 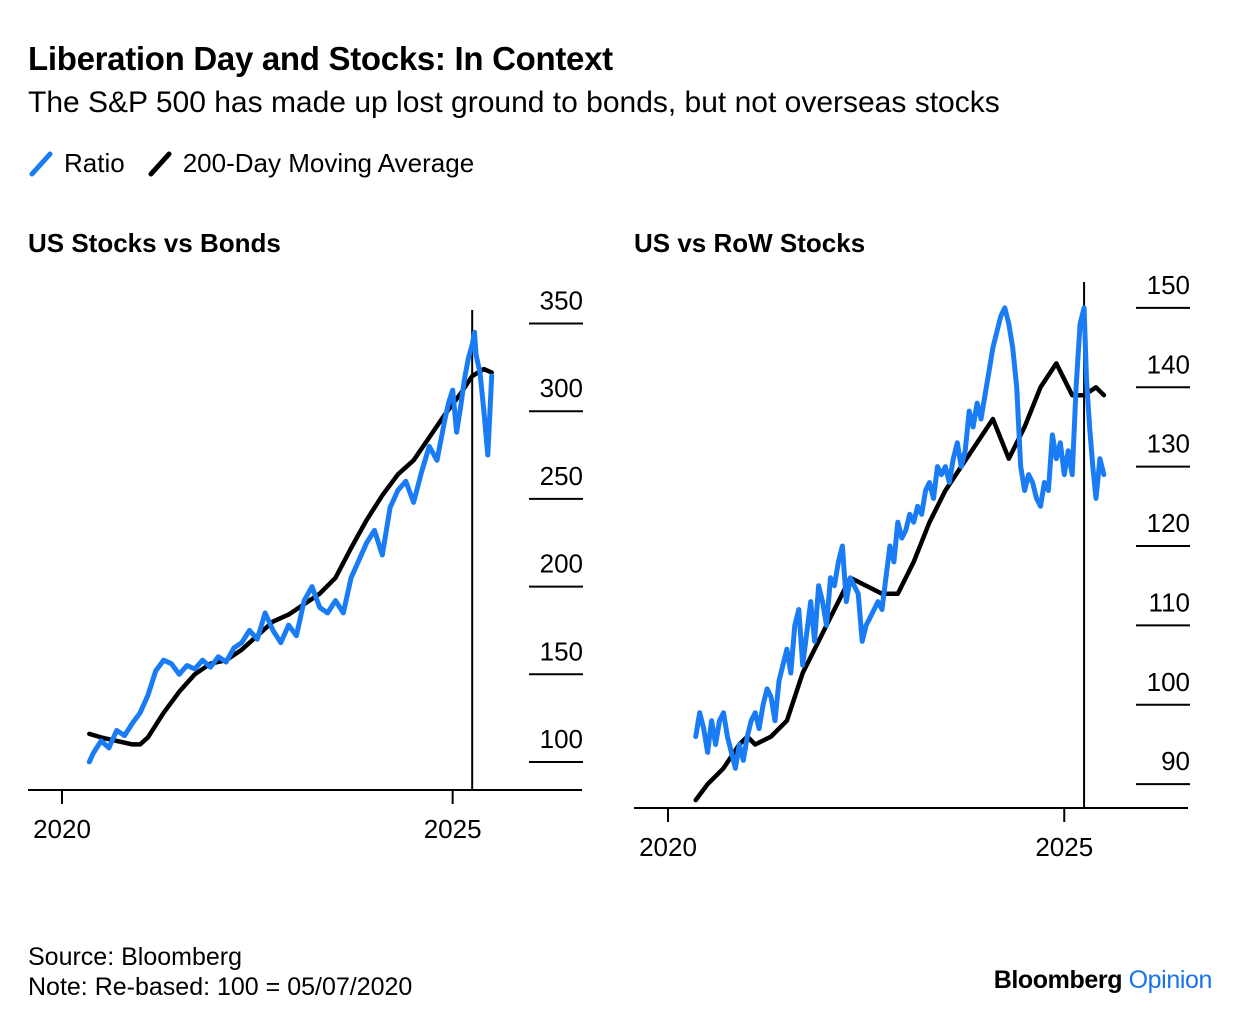 I want to click on y-tick-label: 140, so click(x=1168, y=364).